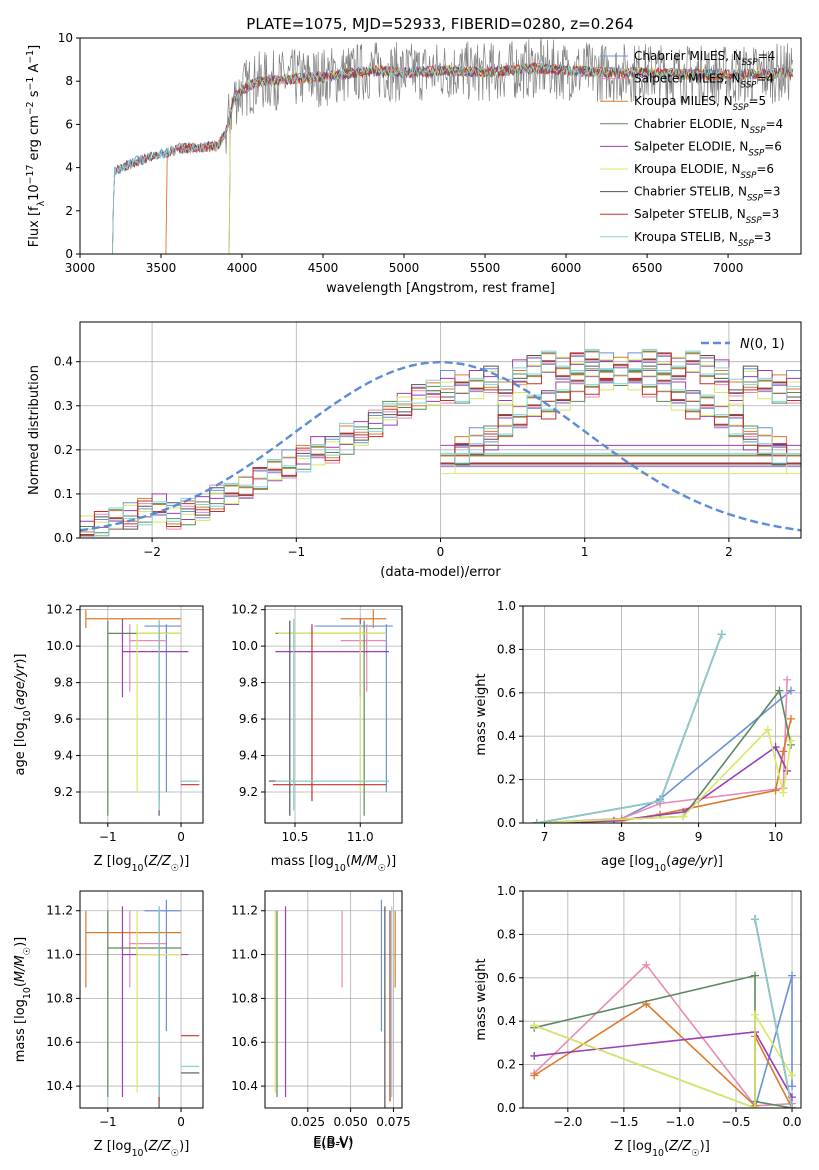  I want to click on x-tick-label: 7000, so click(728, 268).